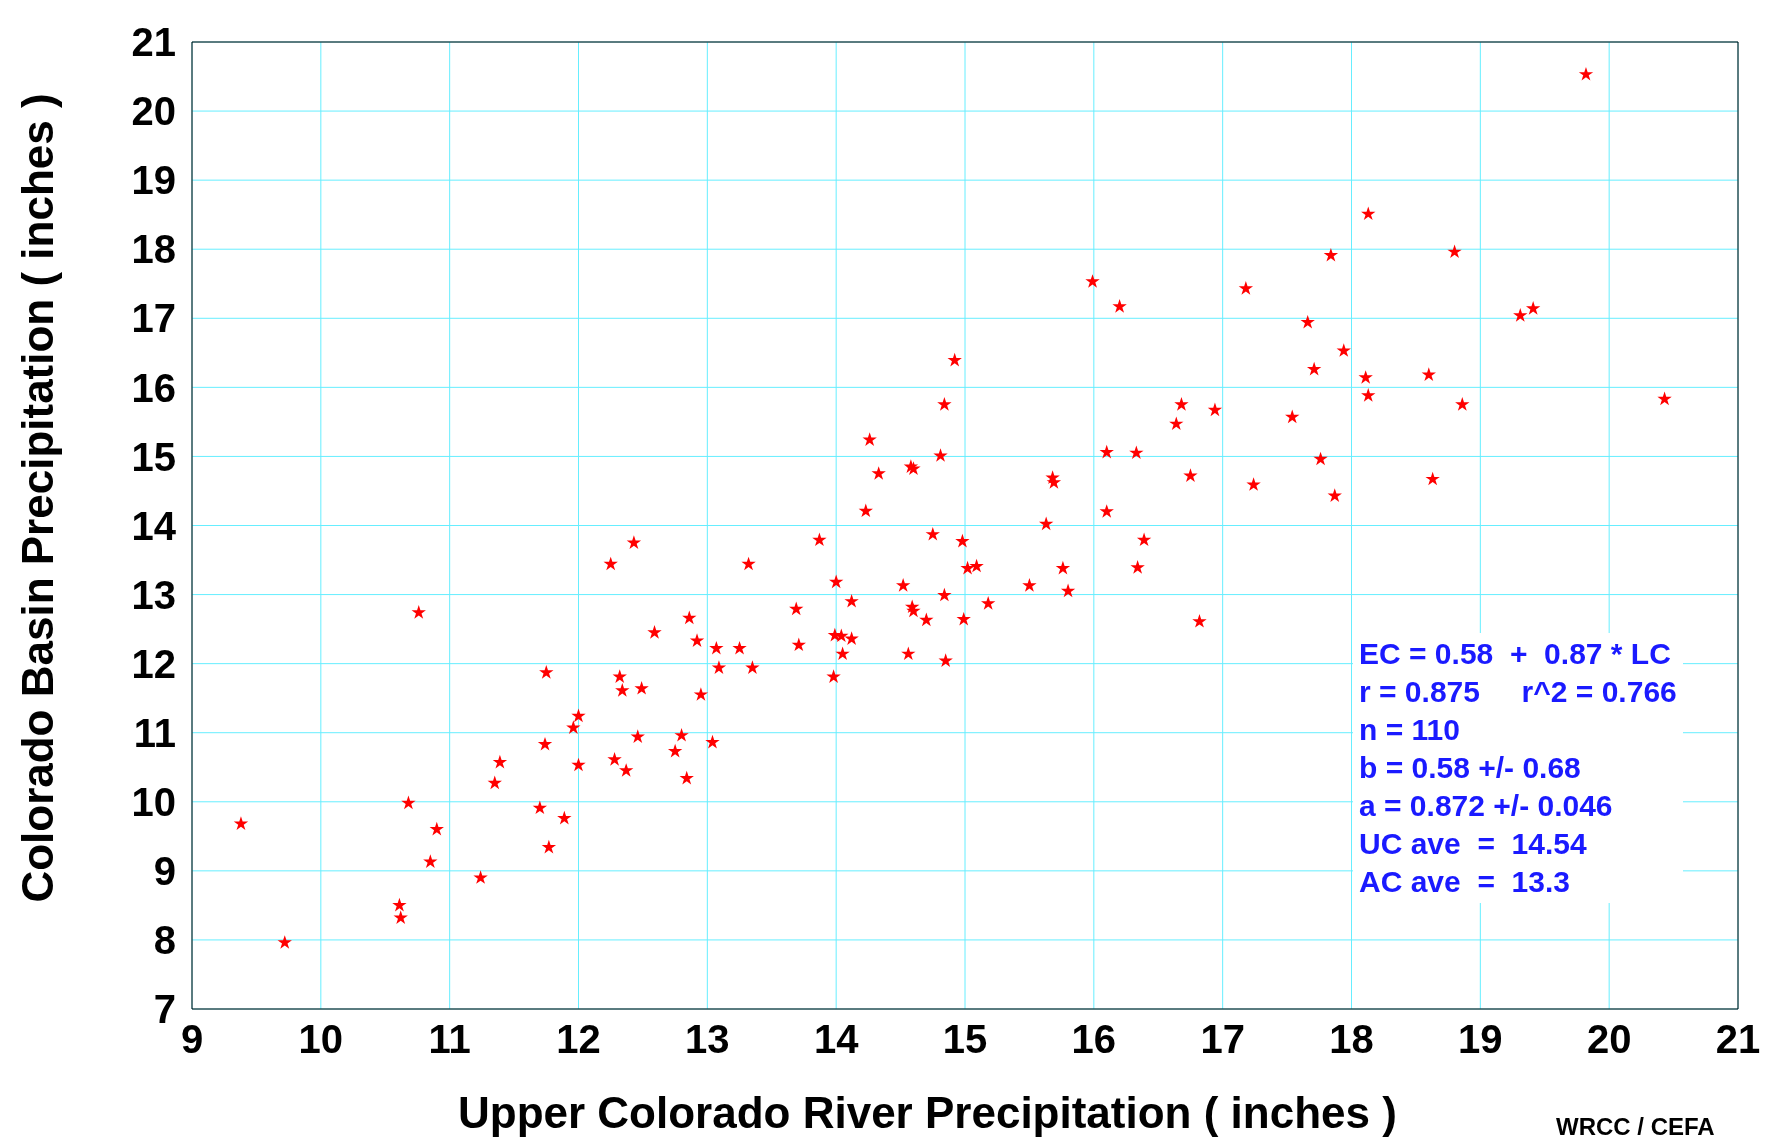 This screenshot has width=1773, height=1141. I want to click on y-tick-label: 14, so click(154, 525).